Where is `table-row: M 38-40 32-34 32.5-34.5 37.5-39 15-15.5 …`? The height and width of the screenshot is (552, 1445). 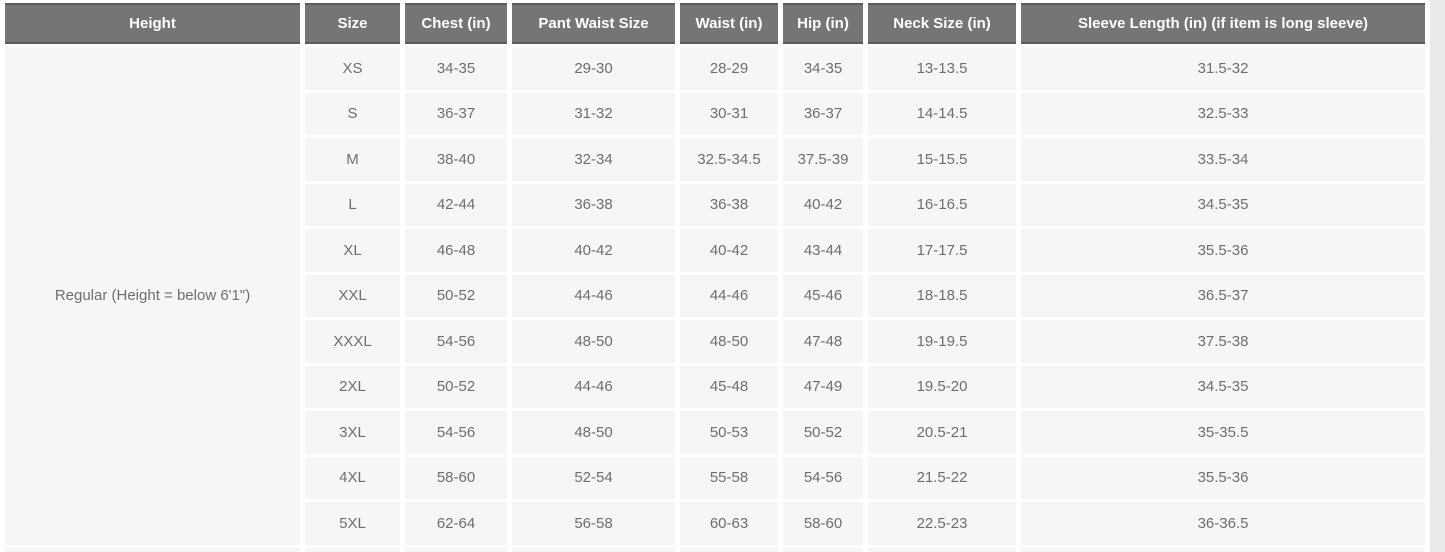 table-row: M 38-40 32-34 32.5-34.5 37.5-39 15-15.5 … is located at coordinates (715, 159).